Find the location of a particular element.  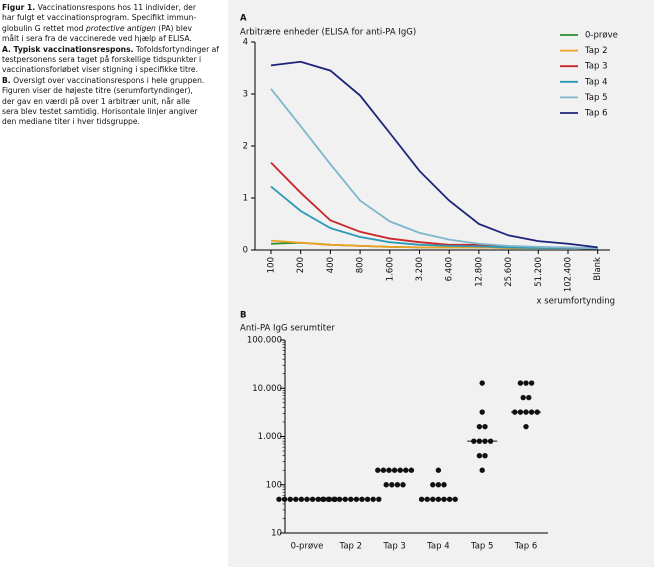

y-tick-label: 3 is located at coordinates (245, 95).